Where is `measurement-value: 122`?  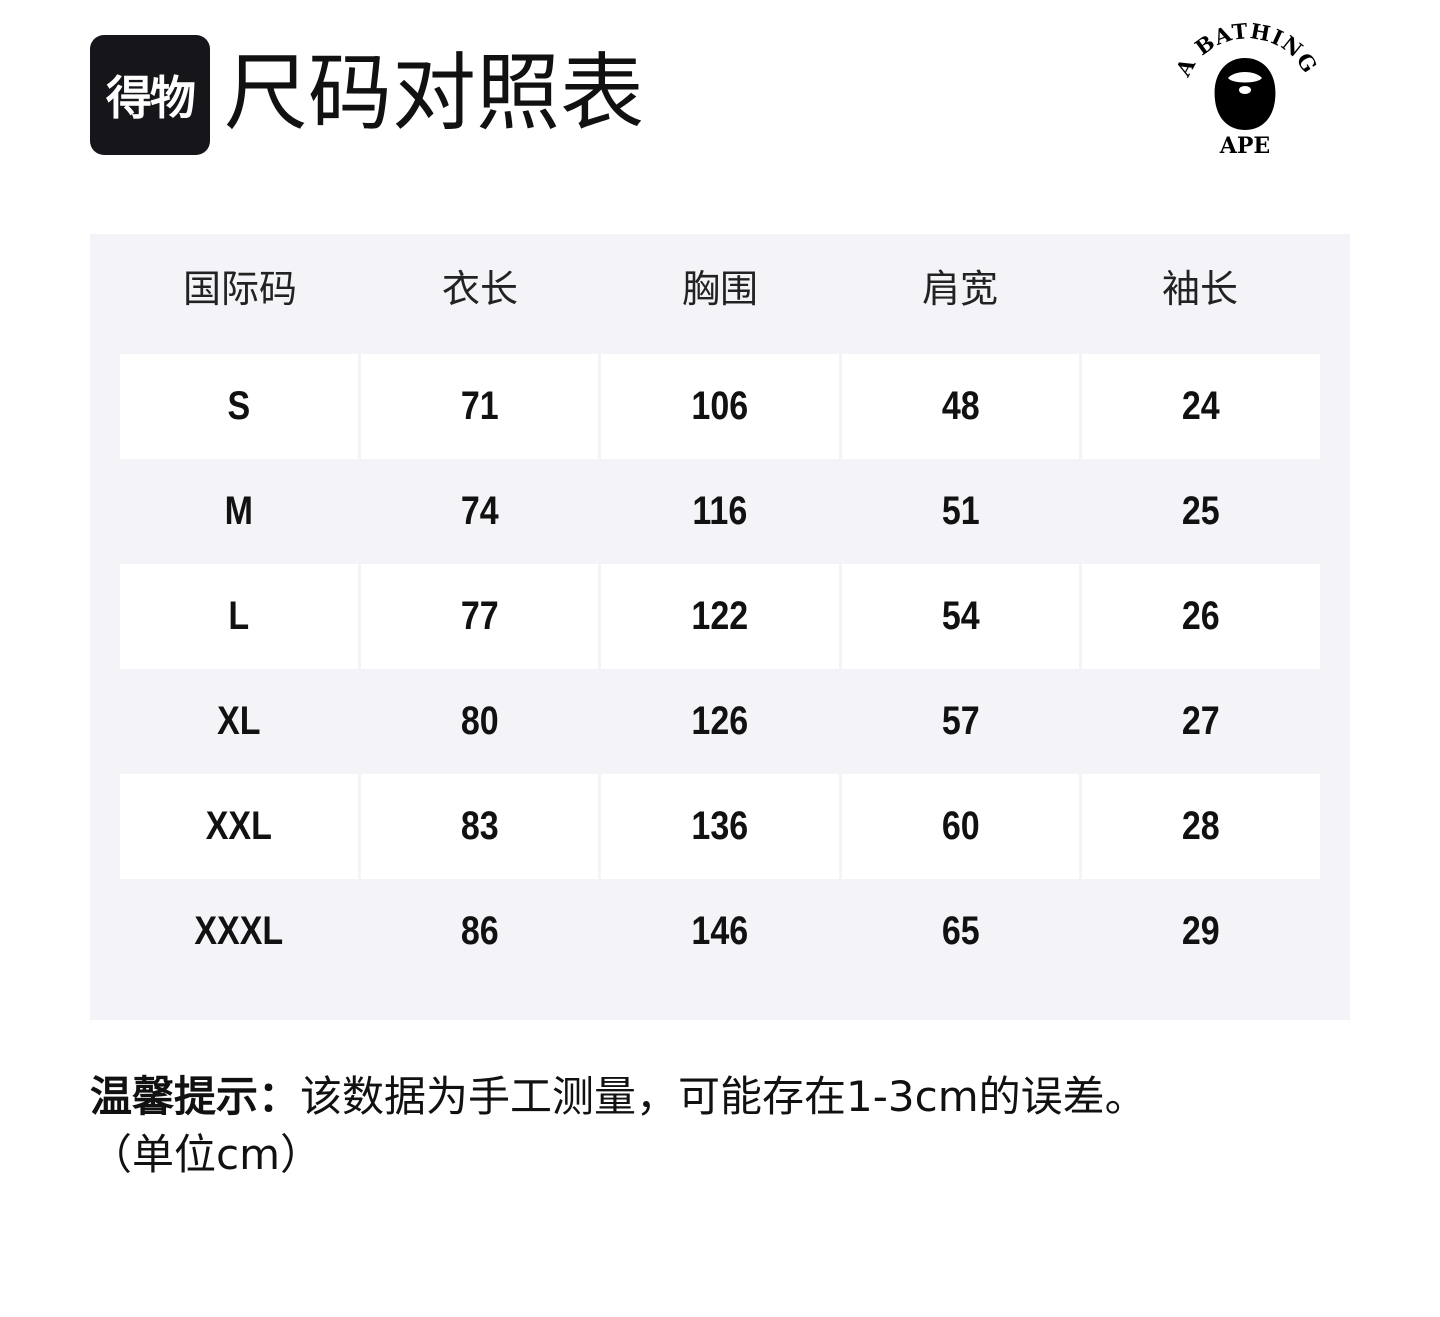
measurement-value: 122 is located at coordinates (720, 616).